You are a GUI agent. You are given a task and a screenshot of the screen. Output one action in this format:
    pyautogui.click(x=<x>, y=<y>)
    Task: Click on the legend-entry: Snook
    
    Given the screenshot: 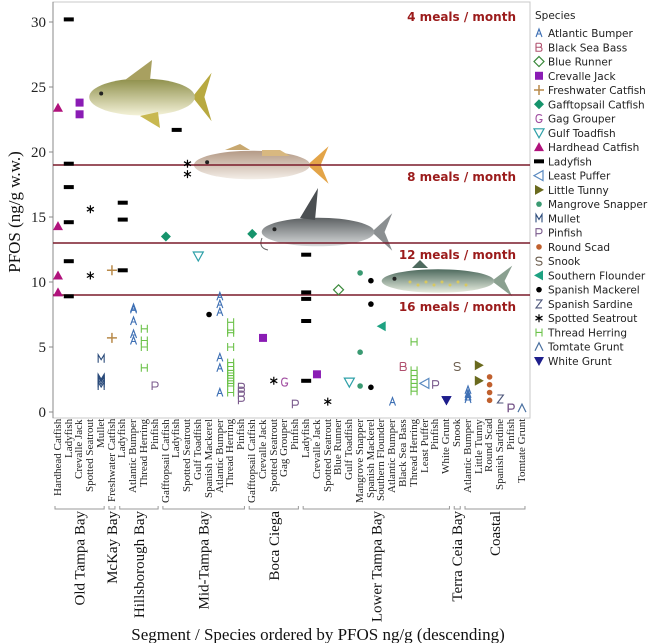 What is the action you would take?
    pyautogui.click(x=564, y=262)
    